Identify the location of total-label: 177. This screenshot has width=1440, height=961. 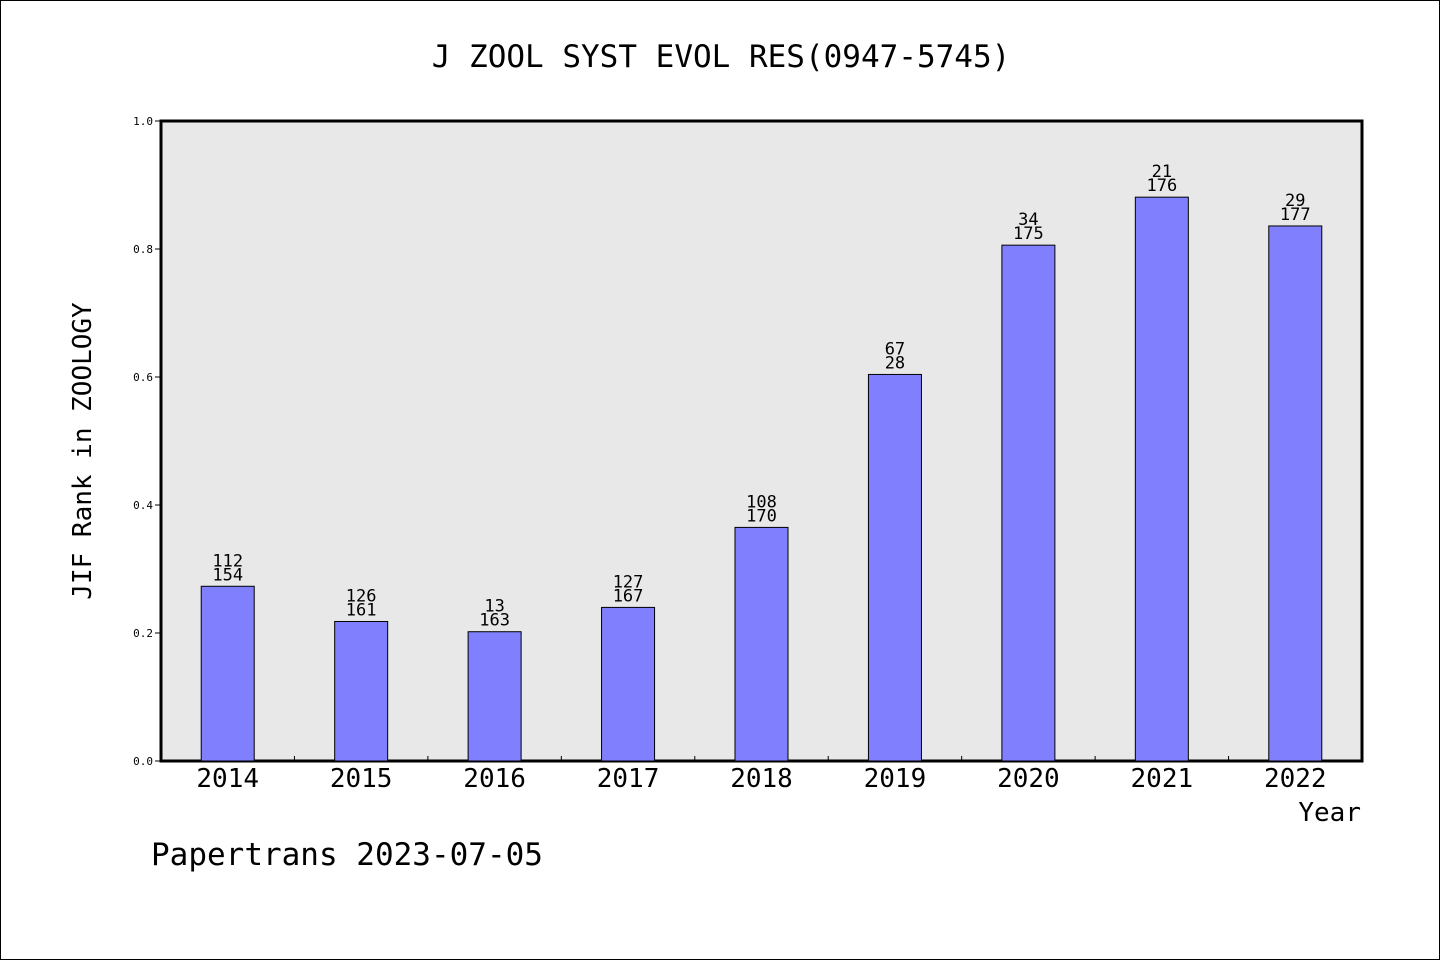
(1295, 215).